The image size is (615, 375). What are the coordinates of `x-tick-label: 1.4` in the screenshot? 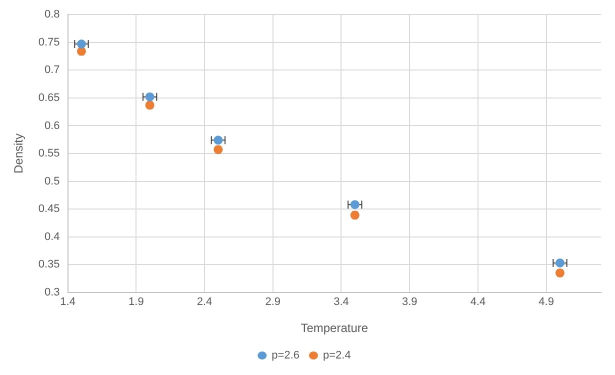 It's located at (68, 302).